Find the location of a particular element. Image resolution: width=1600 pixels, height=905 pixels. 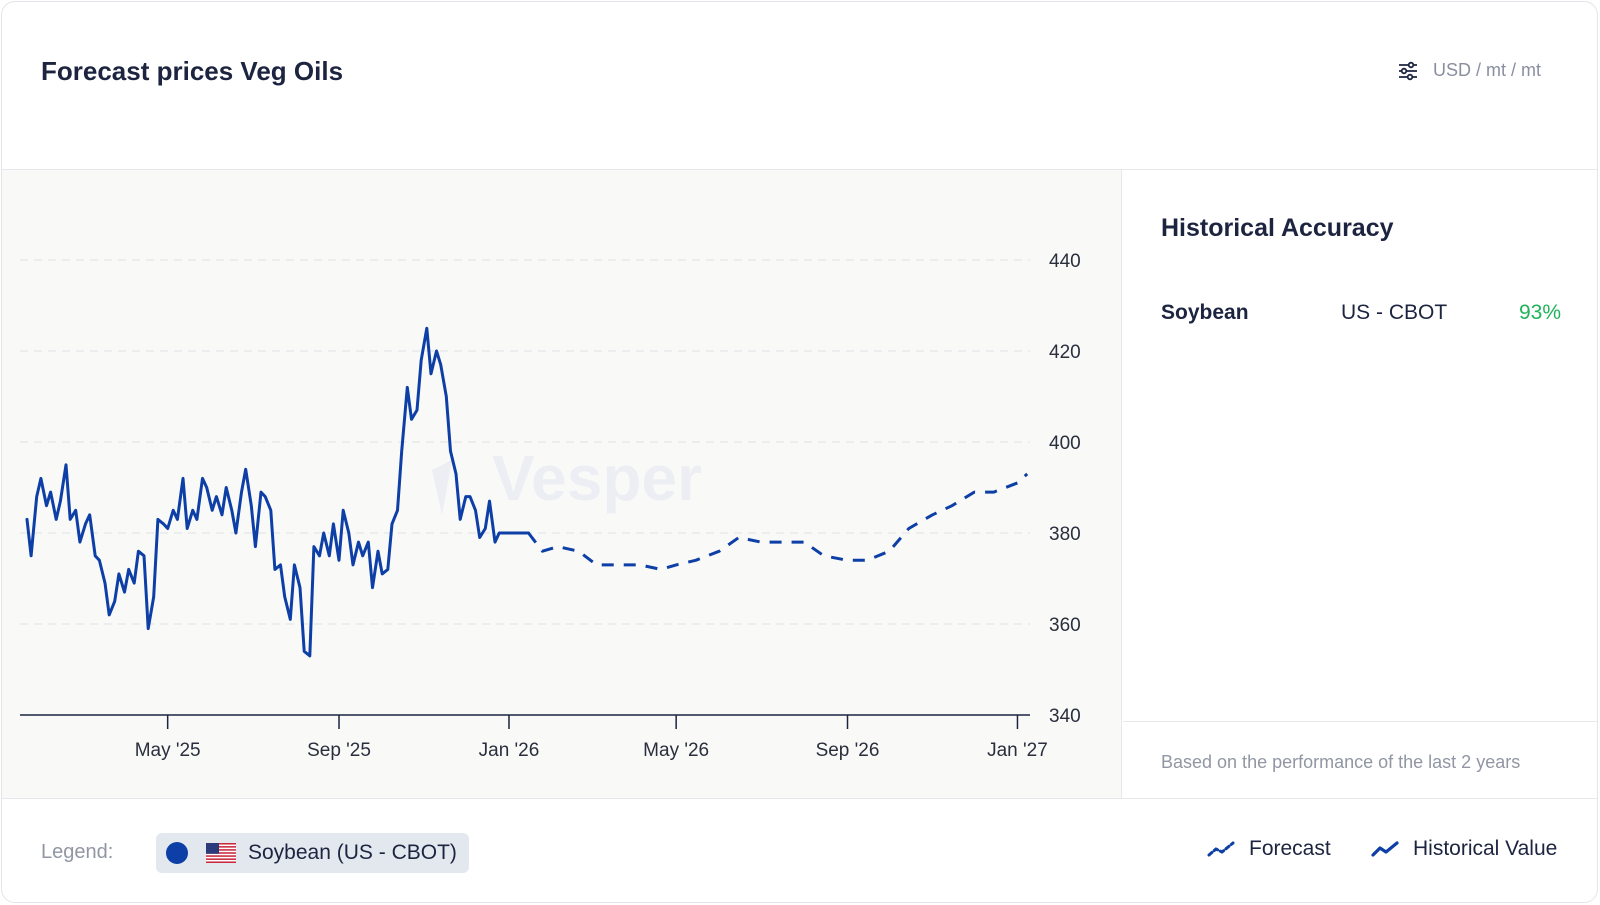

historical-line-icon is located at coordinates (1385, 849).